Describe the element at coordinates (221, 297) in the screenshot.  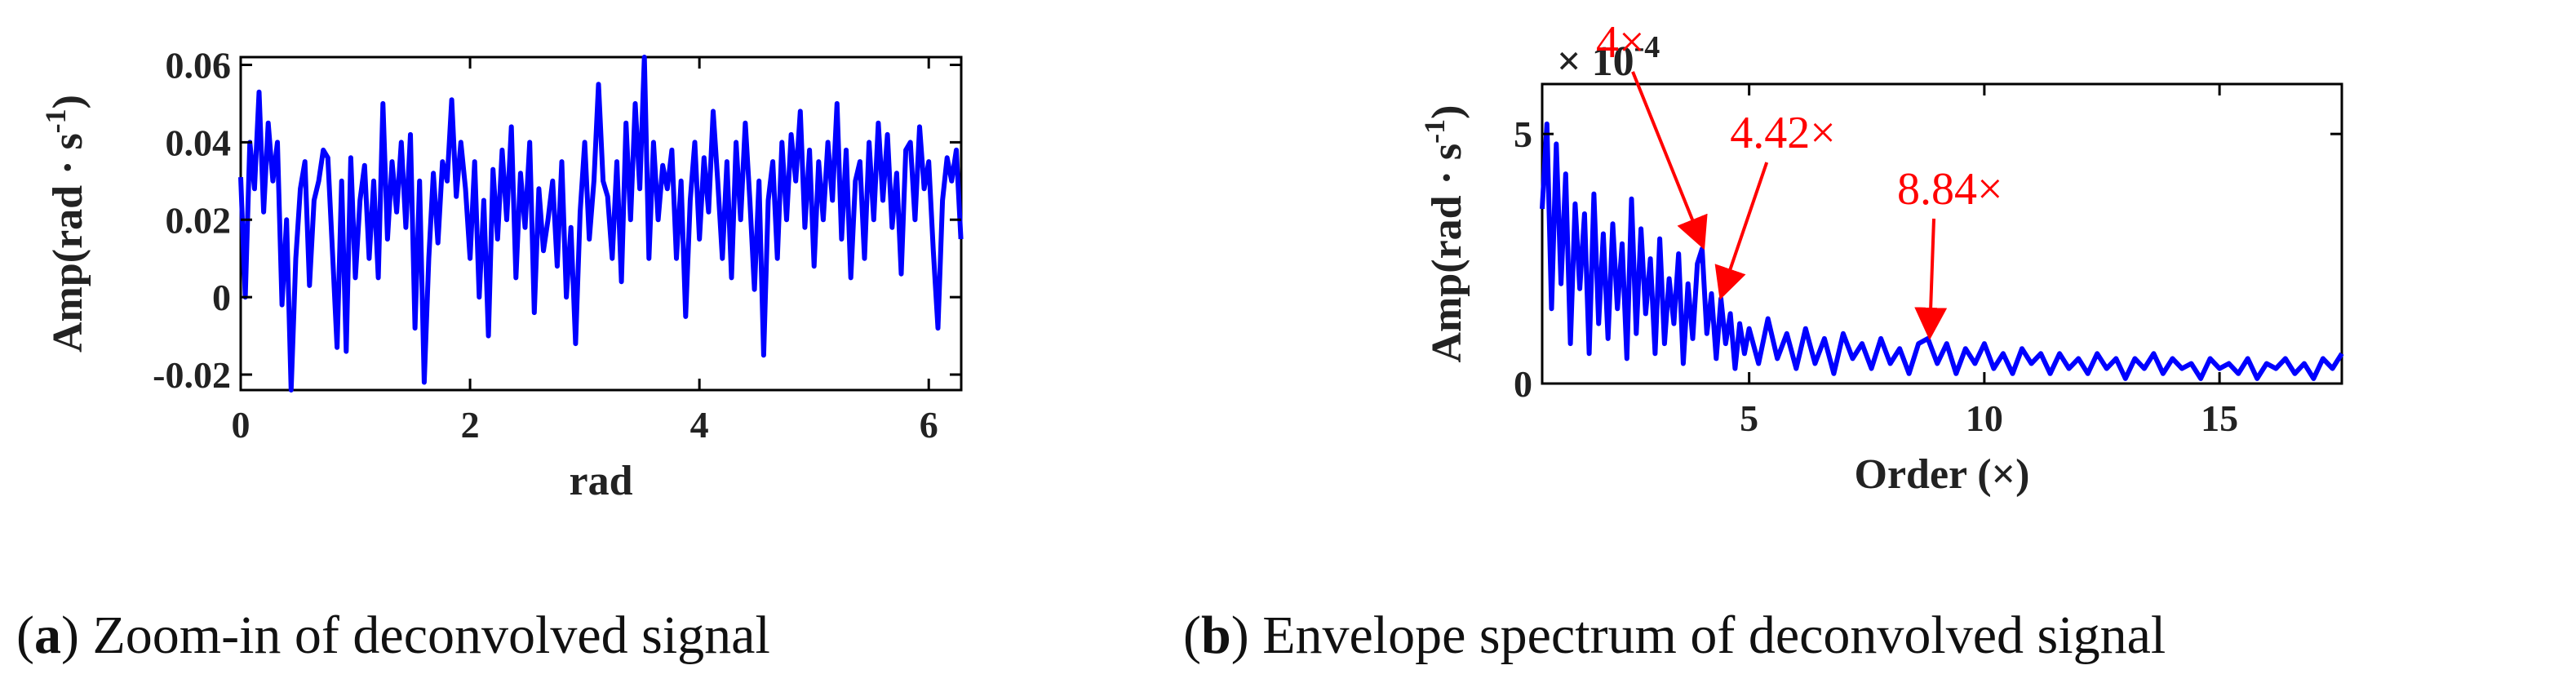
I see `panel-a-ytick-label: 0` at that location.